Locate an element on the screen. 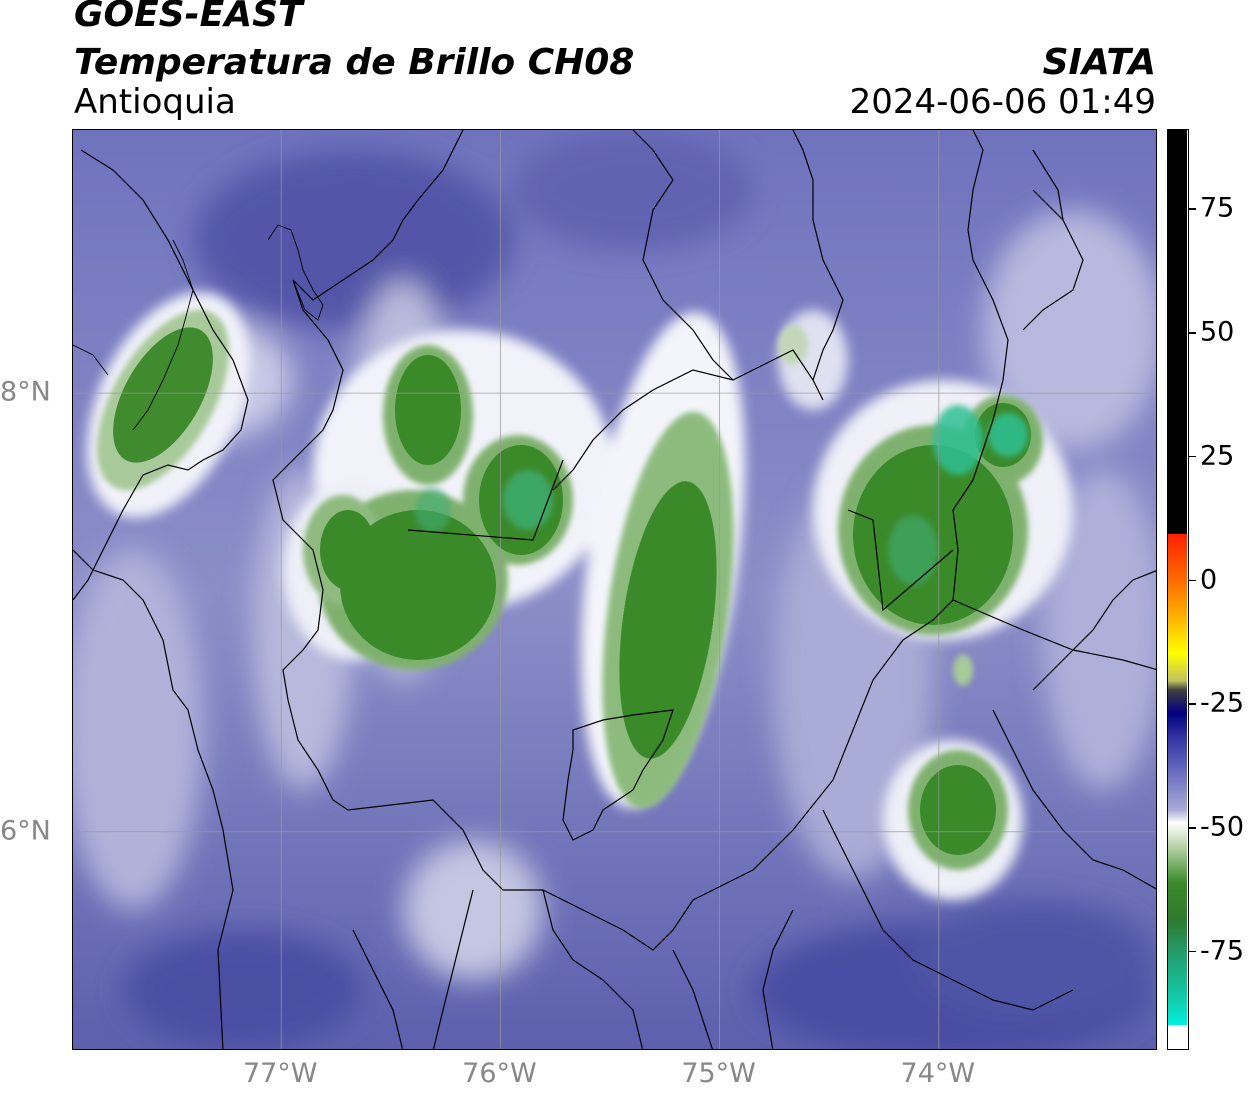  colorbar-tick-label: -25 is located at coordinates (1222, 703).